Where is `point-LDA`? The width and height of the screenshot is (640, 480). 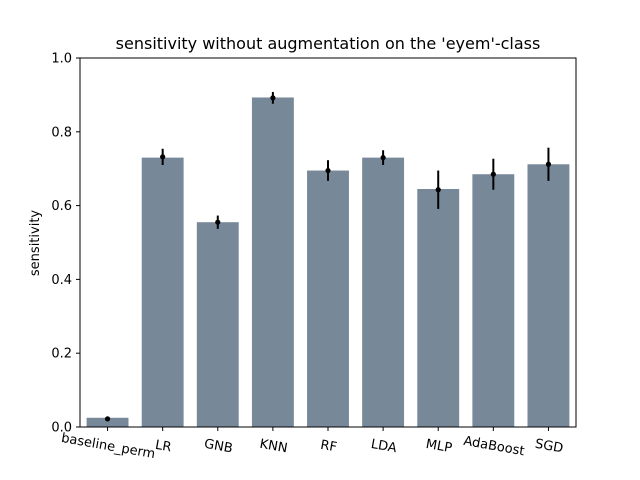
point-LDA is located at coordinates (383, 158).